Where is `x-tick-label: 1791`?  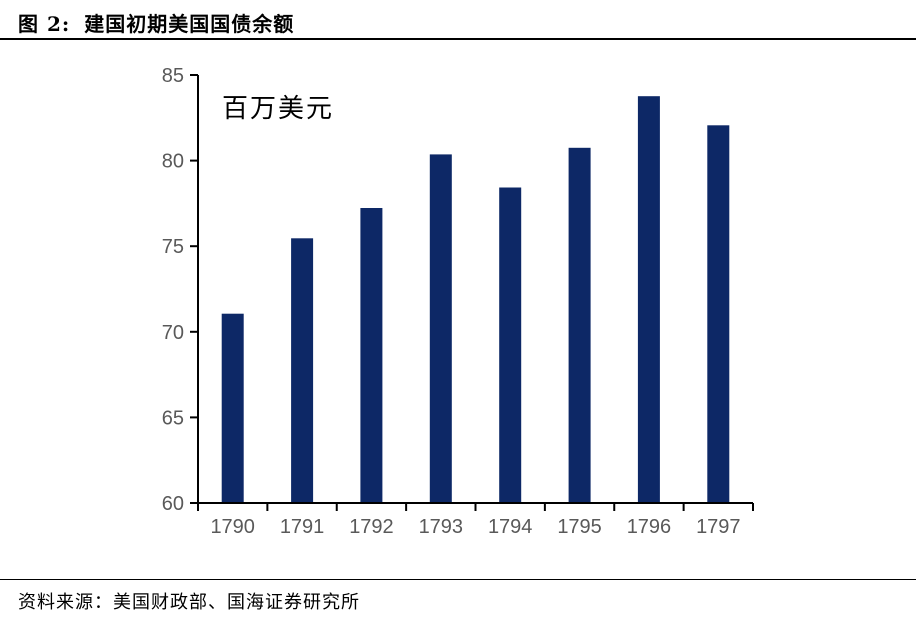 x-tick-label: 1791 is located at coordinates (302, 527).